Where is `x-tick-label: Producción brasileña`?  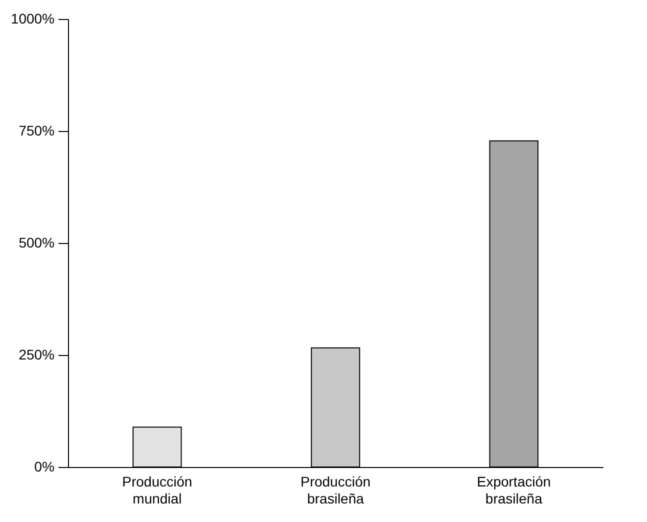
x-tick-label: Producción brasileña is located at coordinates (335, 490).